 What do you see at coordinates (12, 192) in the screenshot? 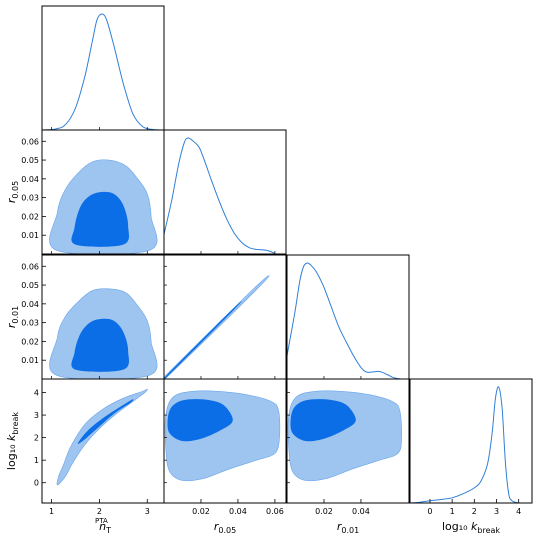
I see `y-axis-label-r005: r0.05` at bounding box center [12, 192].